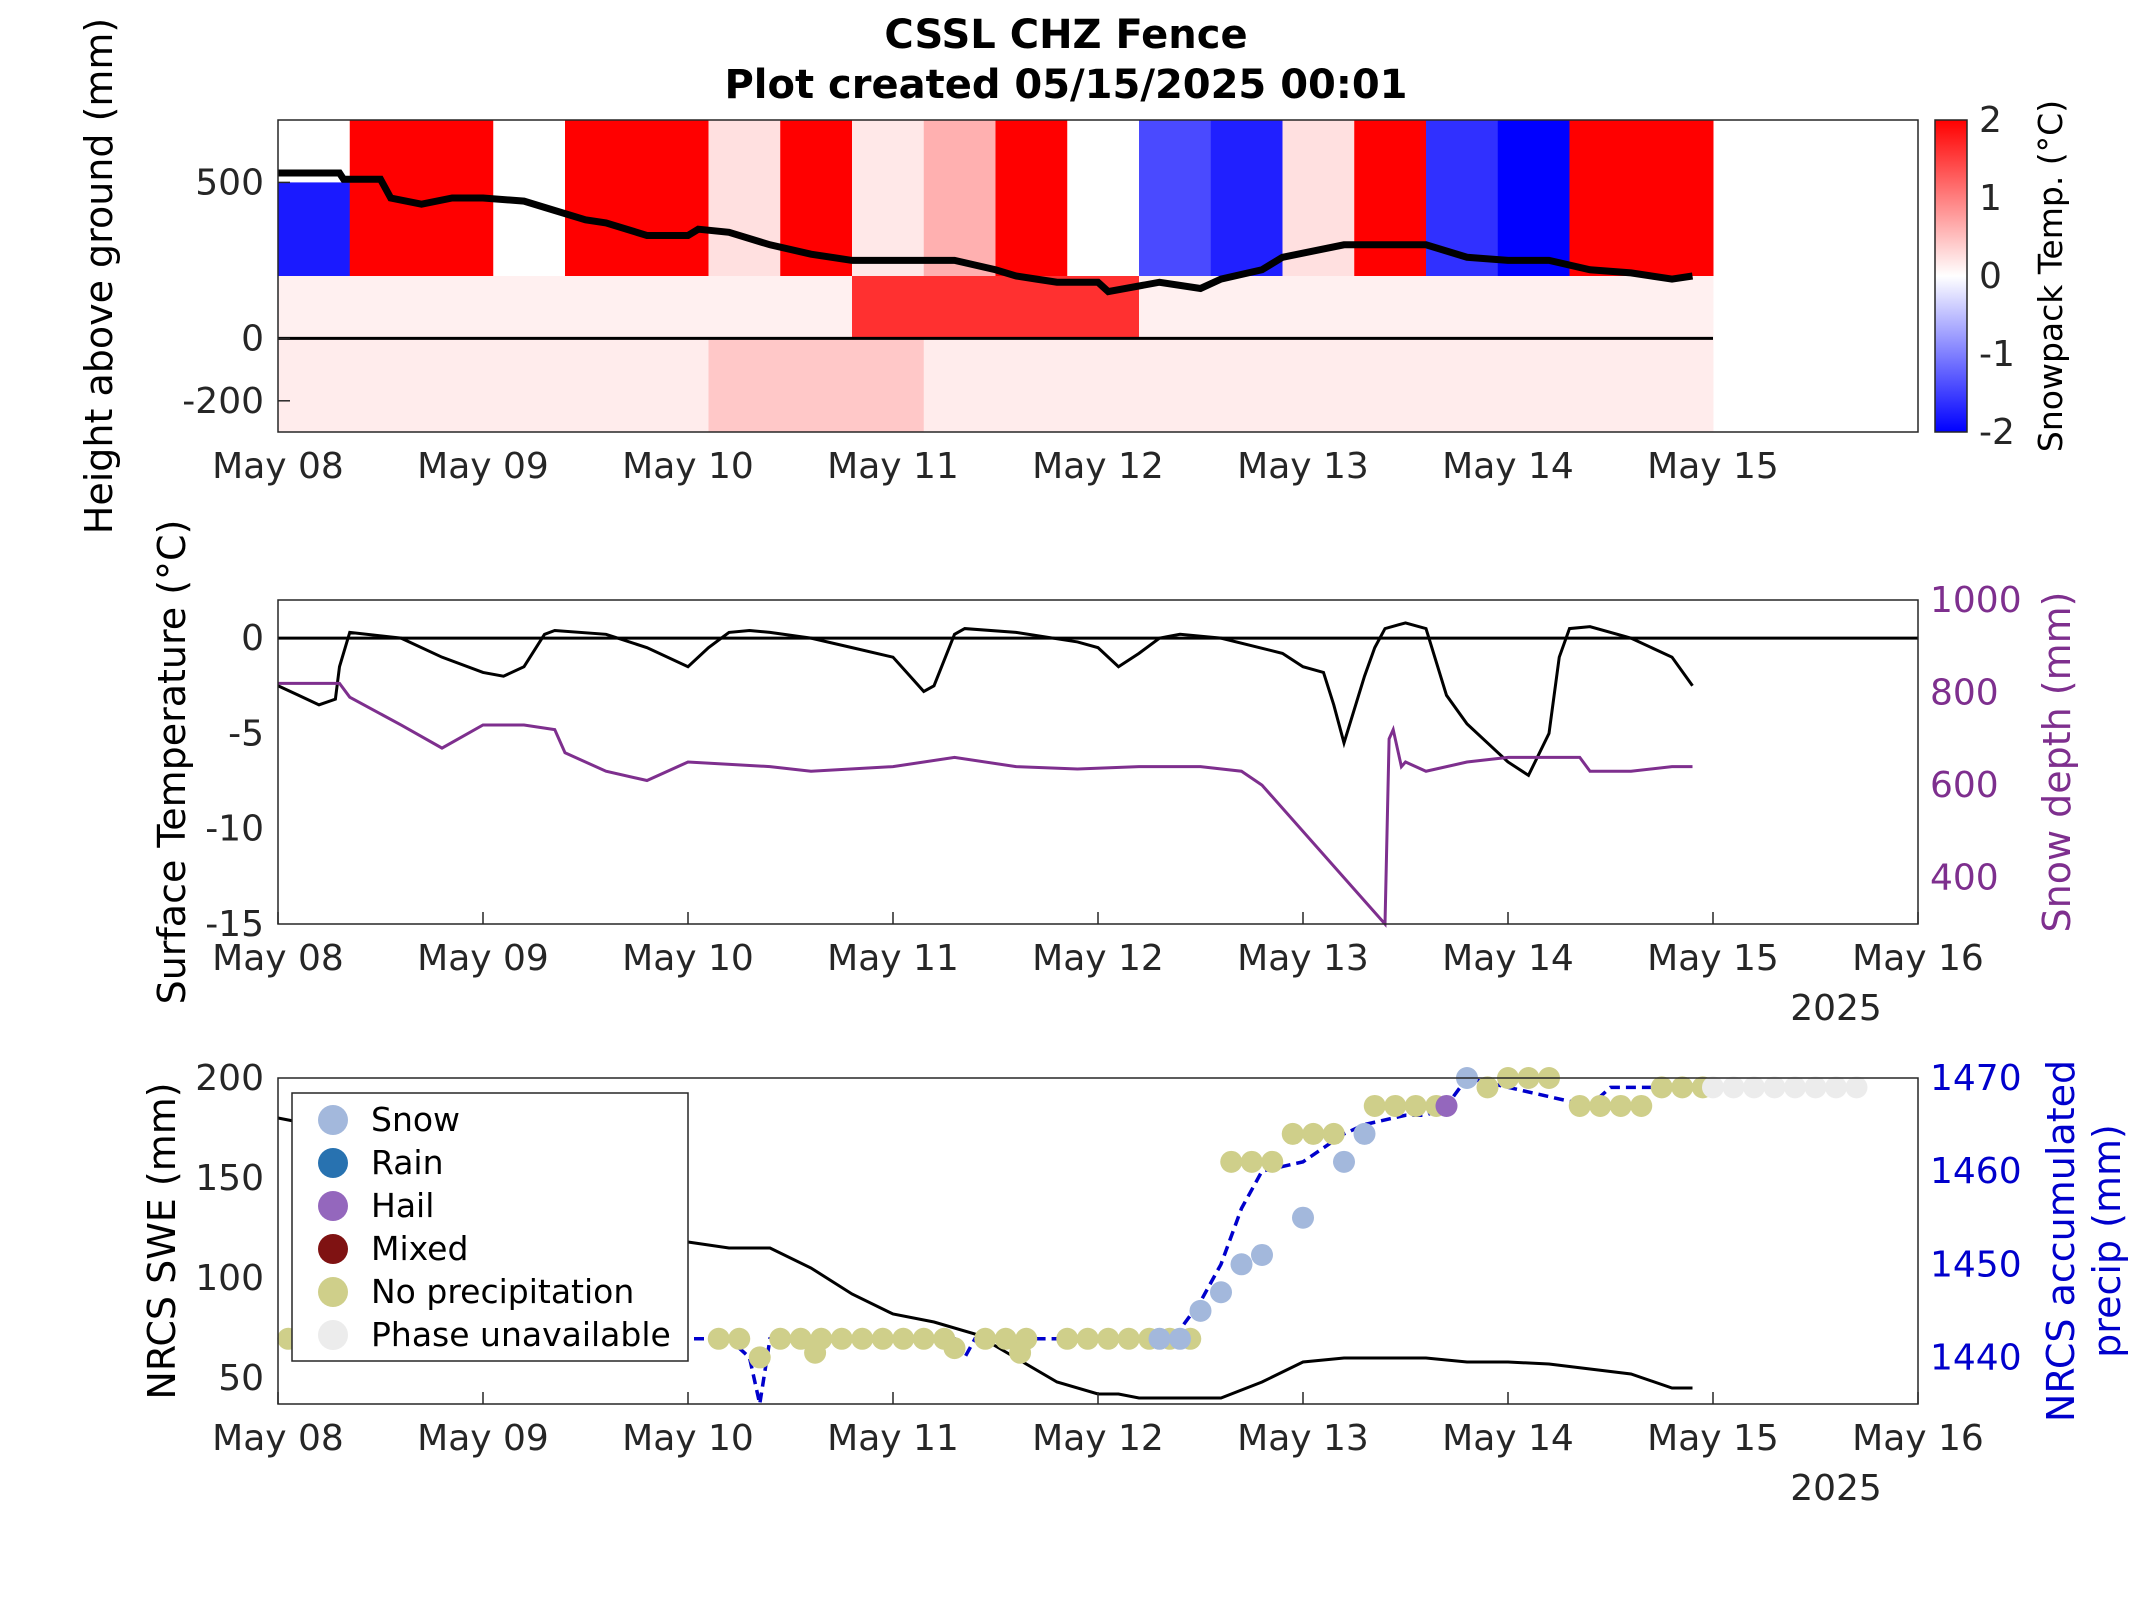 The height and width of the screenshot is (1604, 2133). I want to click on y-tick-label: 50, so click(241, 1378).